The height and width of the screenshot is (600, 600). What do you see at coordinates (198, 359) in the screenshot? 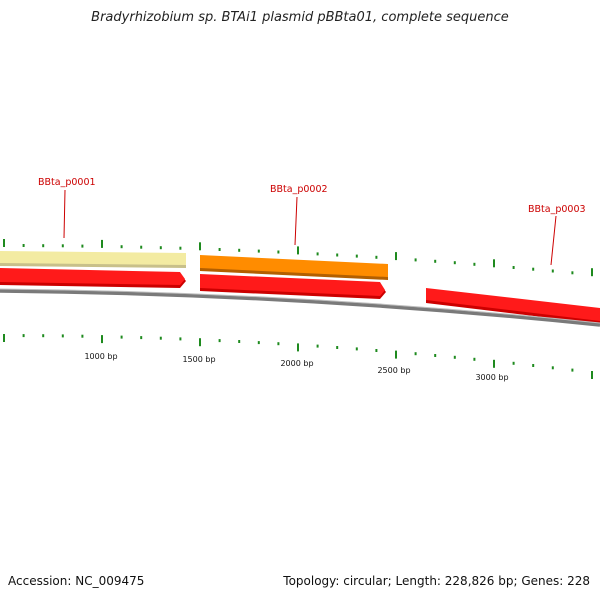
I see `scale-label-1500: 1500 bp` at bounding box center [198, 359].